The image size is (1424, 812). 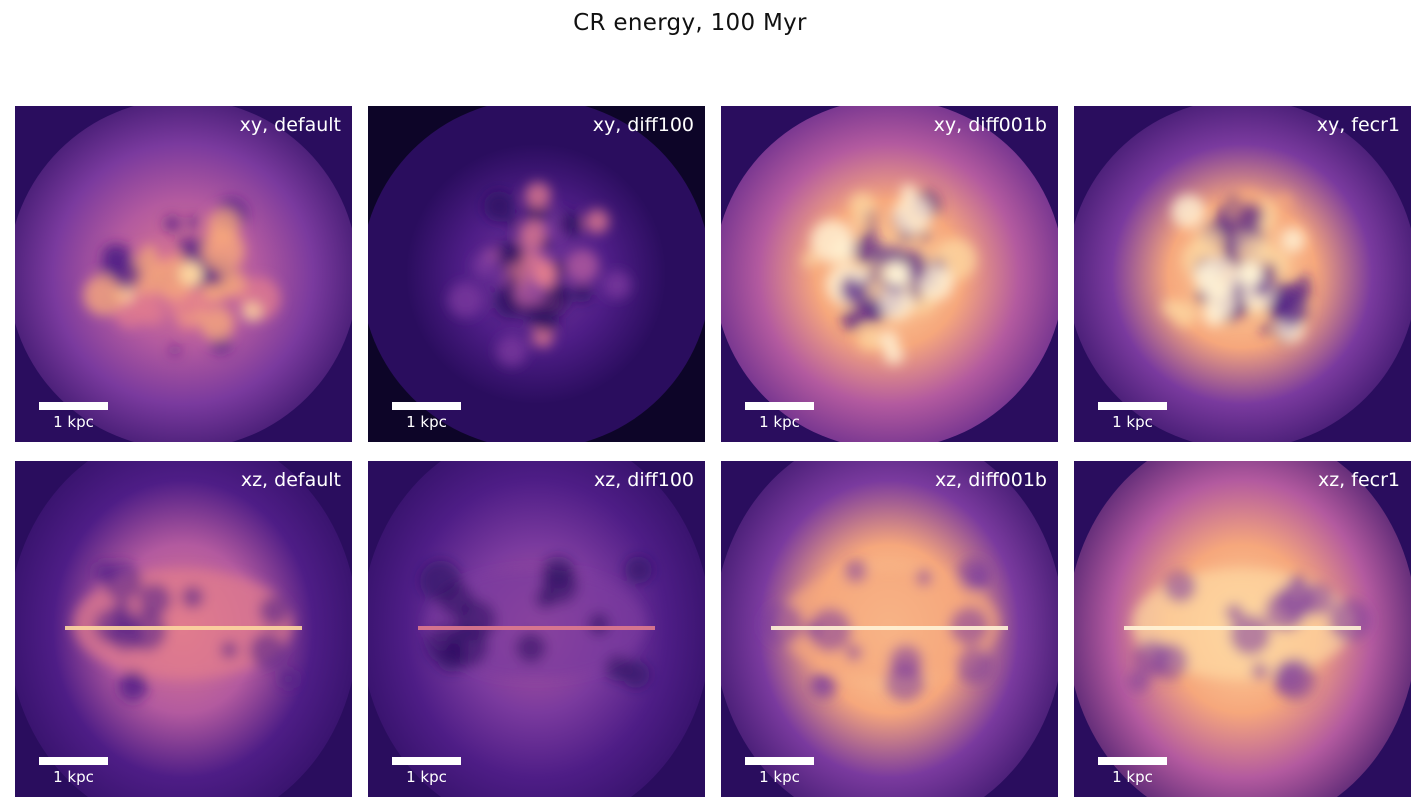 What do you see at coordinates (290, 125) in the screenshot?
I see `panel-label: xy, default` at bounding box center [290, 125].